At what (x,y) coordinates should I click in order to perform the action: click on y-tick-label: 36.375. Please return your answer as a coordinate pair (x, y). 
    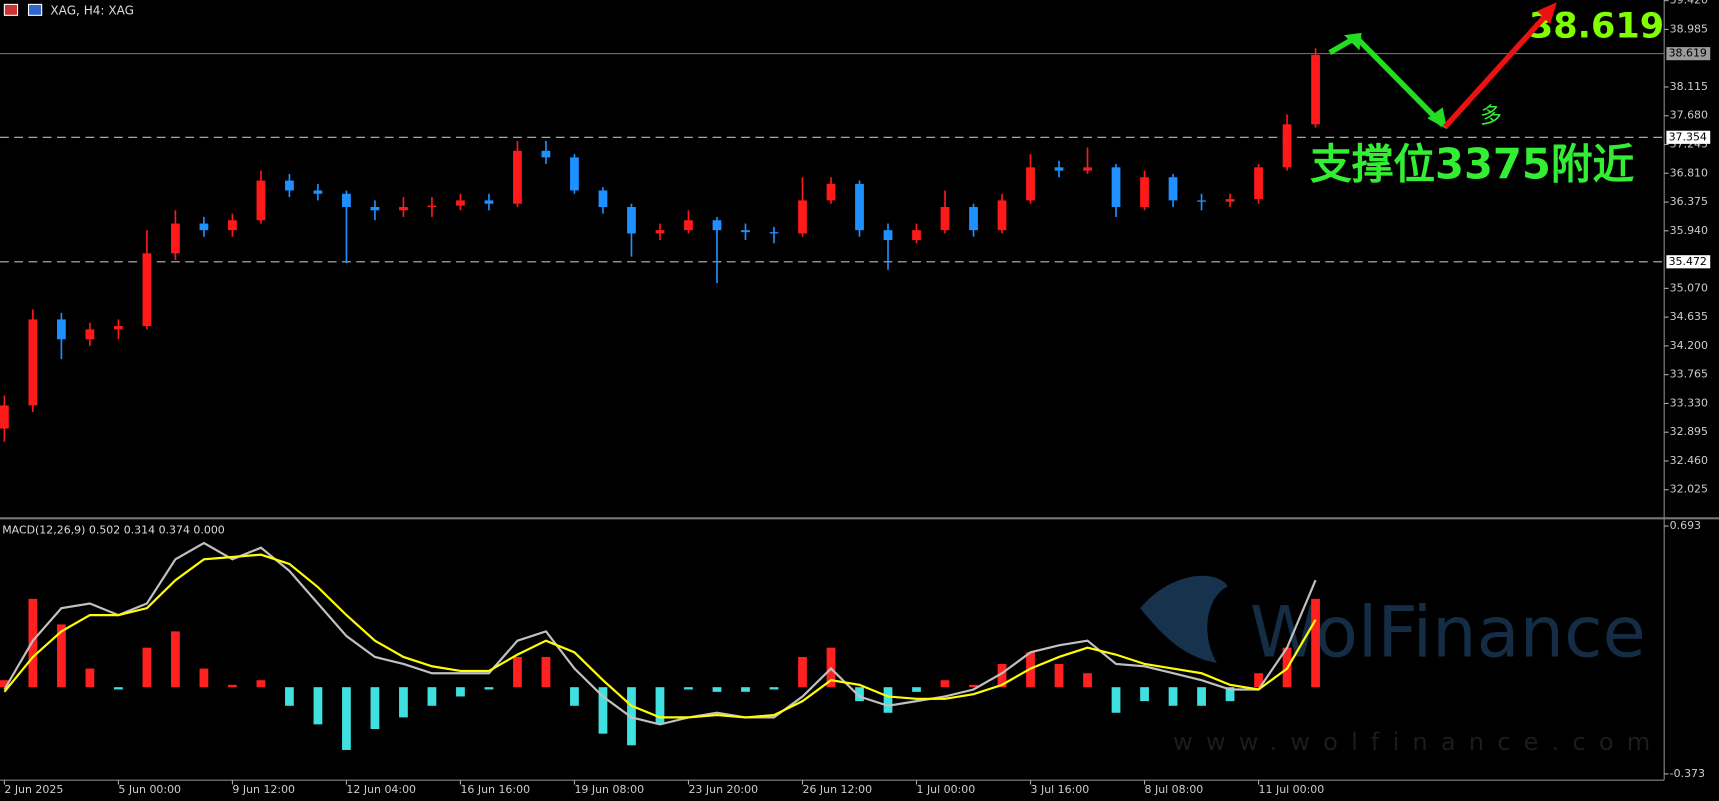
    Looking at the image, I should click on (1689, 201).